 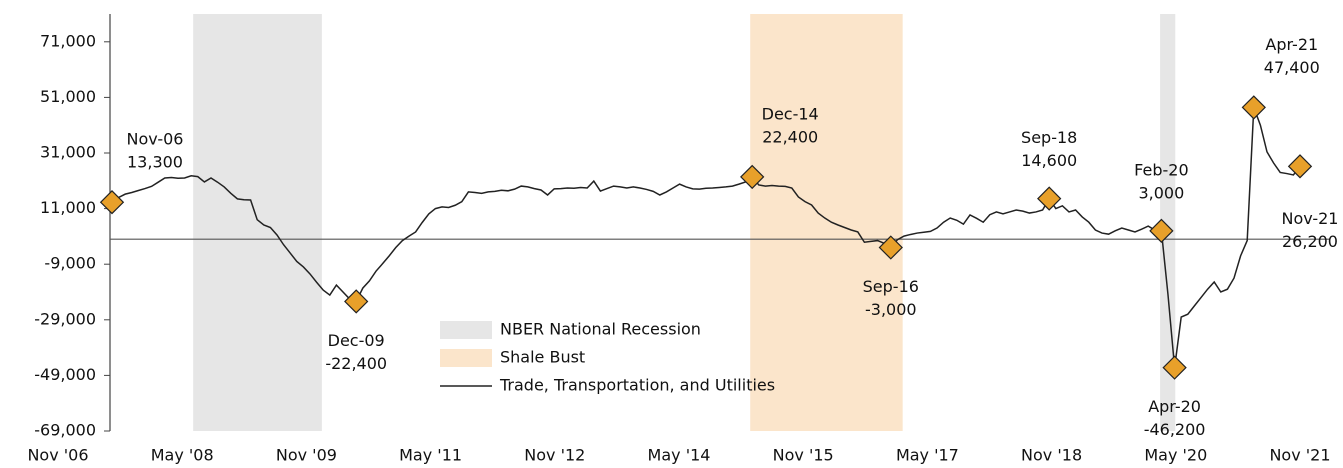 I want to click on annotation-date: Sep-18, so click(x=1049, y=137).